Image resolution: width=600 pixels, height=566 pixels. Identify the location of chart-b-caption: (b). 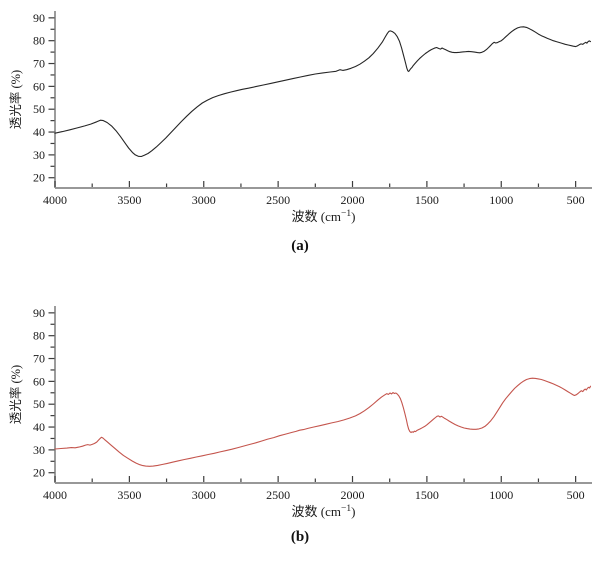
(300, 537).